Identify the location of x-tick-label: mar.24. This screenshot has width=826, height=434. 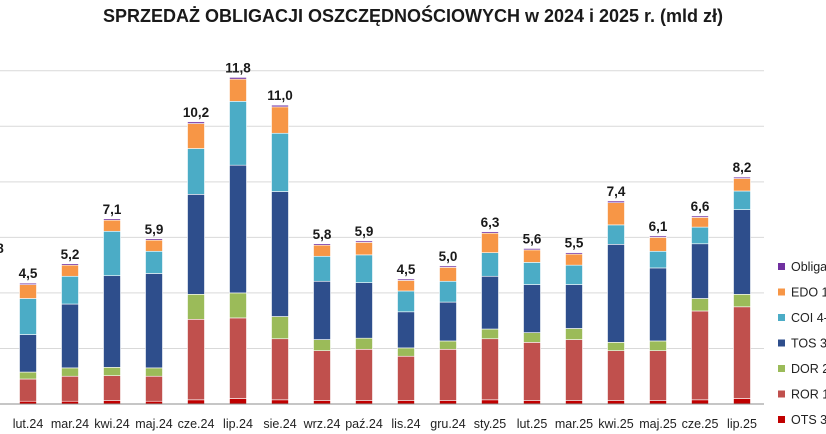
(70, 424).